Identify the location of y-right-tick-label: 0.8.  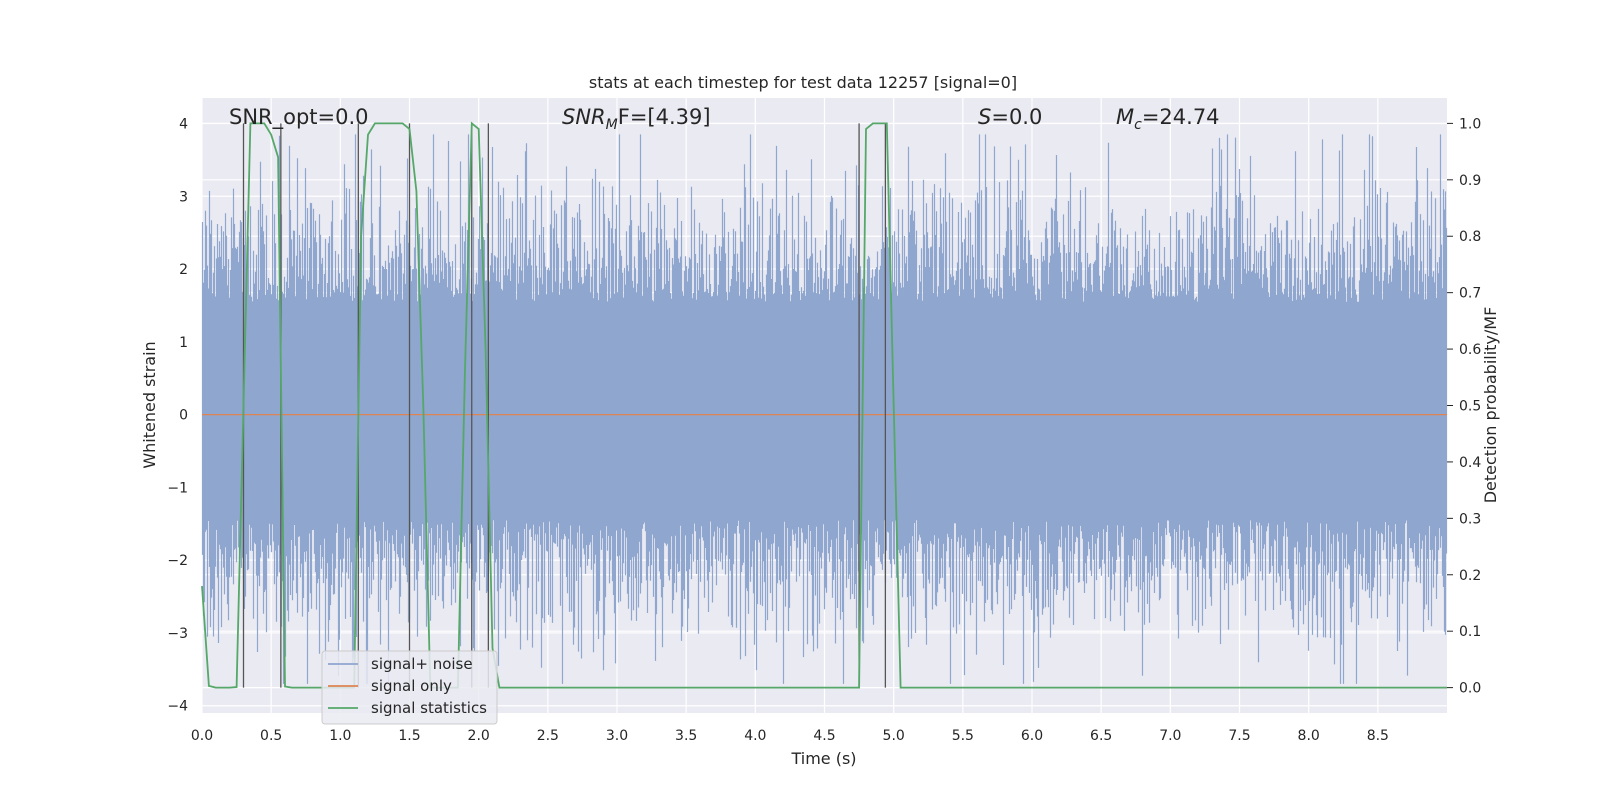
(1470, 237).